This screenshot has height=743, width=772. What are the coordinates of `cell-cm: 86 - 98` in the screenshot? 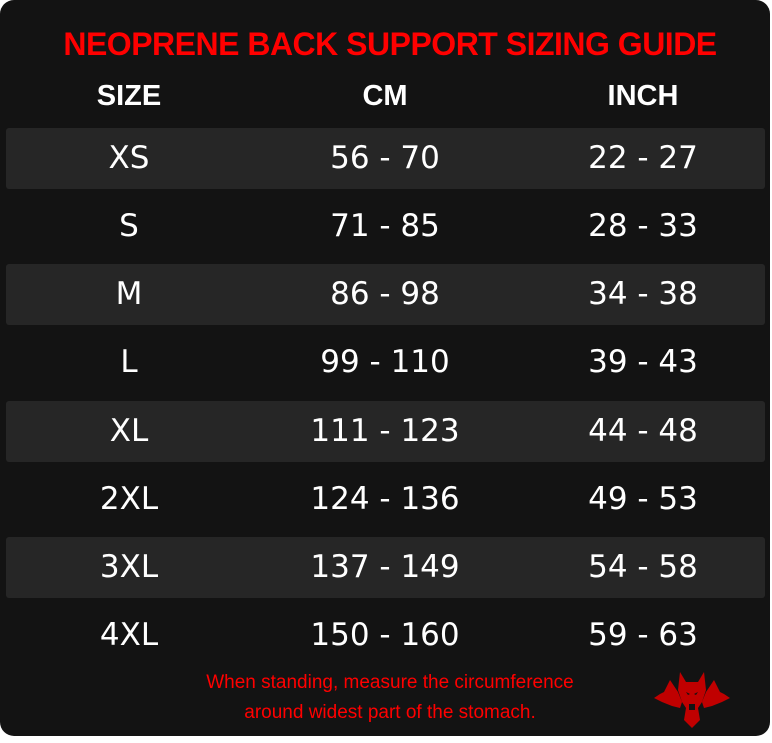 It's located at (385, 294).